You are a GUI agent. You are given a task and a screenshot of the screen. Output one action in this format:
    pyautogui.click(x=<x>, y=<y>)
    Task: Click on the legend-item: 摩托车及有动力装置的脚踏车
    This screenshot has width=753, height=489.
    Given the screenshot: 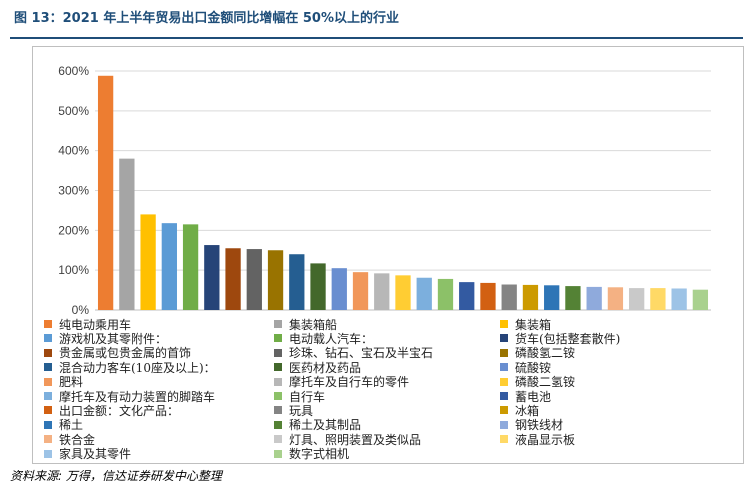 What is the action you would take?
    pyautogui.click(x=130, y=396)
    